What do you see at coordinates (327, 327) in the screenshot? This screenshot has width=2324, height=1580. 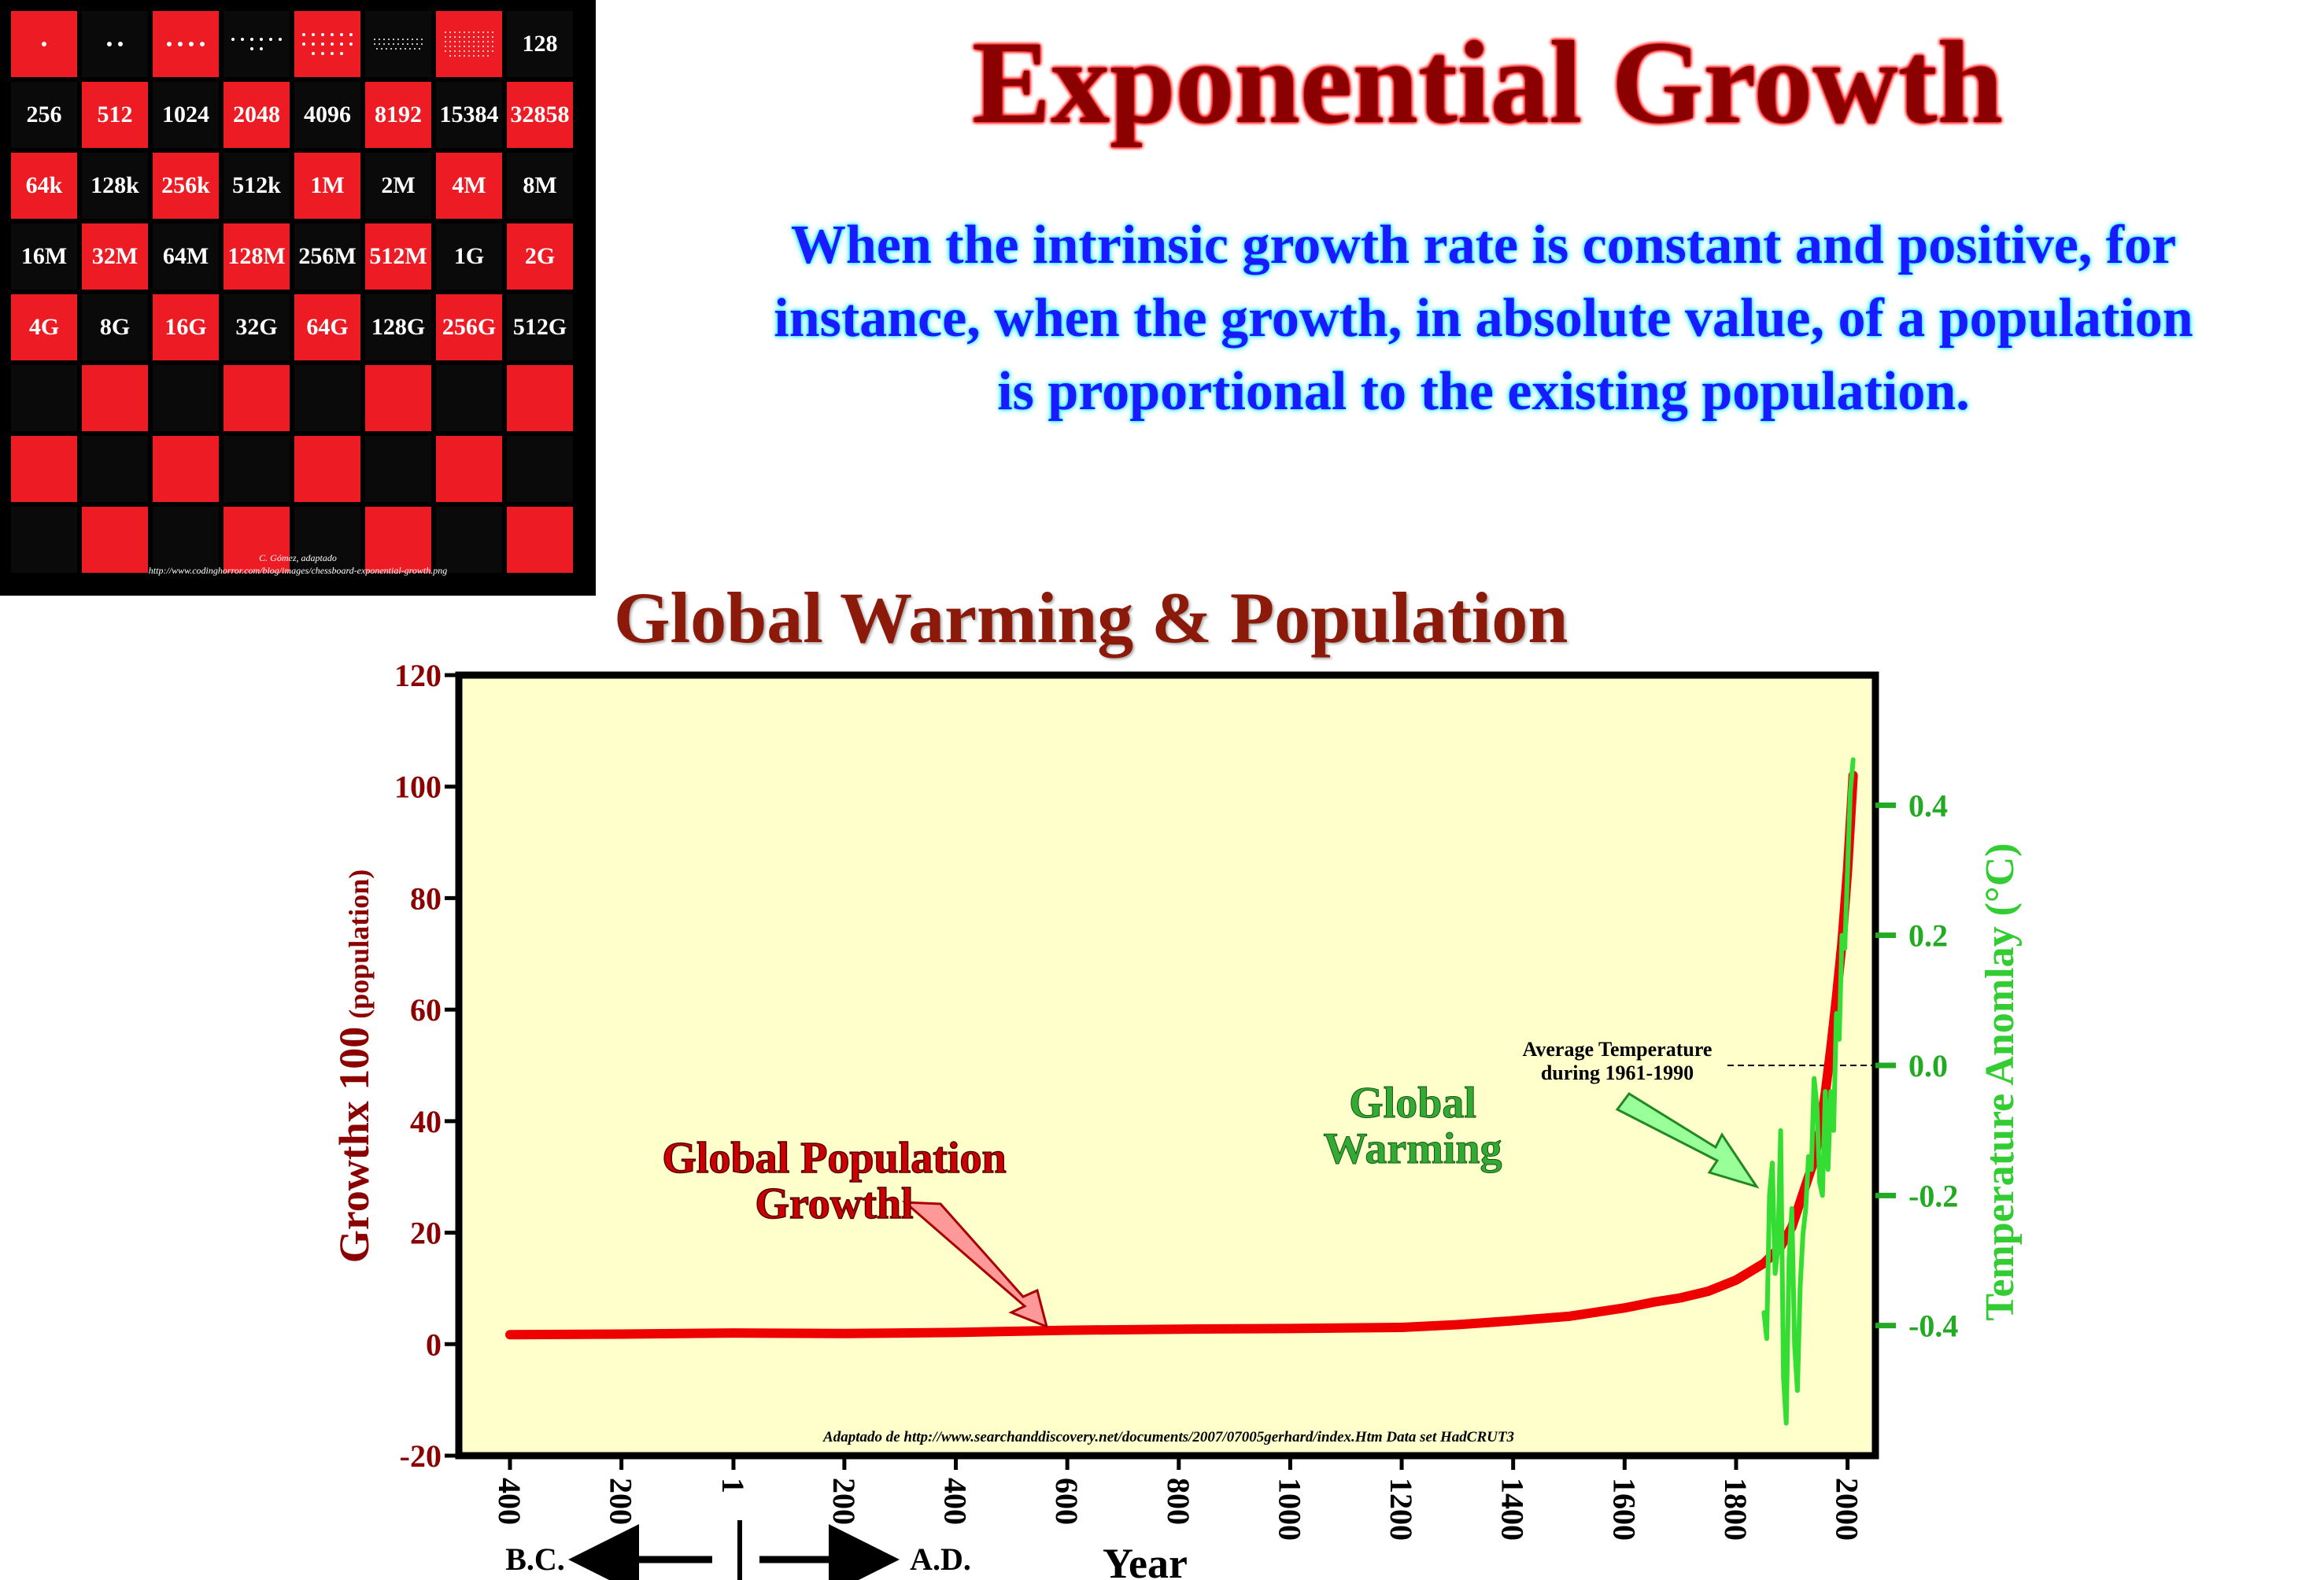 I see `chessboard-cell: 64G` at bounding box center [327, 327].